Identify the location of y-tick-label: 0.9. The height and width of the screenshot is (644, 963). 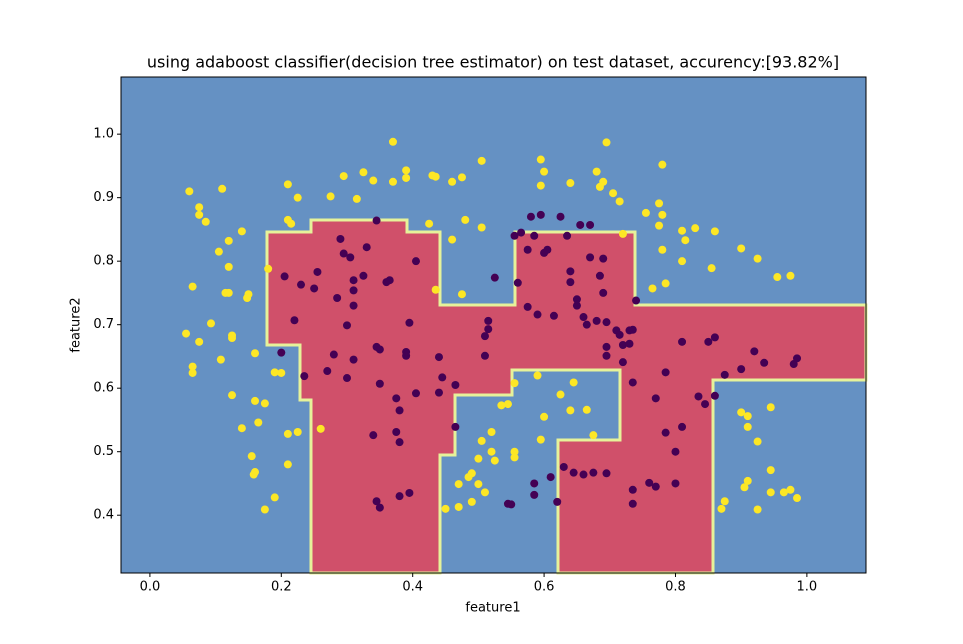
(103, 197).